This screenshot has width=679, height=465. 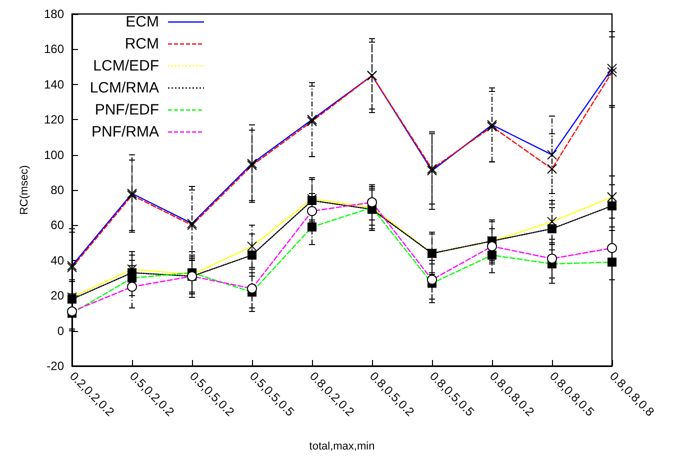 I want to click on y-tick-label: 20, so click(x=57, y=295).